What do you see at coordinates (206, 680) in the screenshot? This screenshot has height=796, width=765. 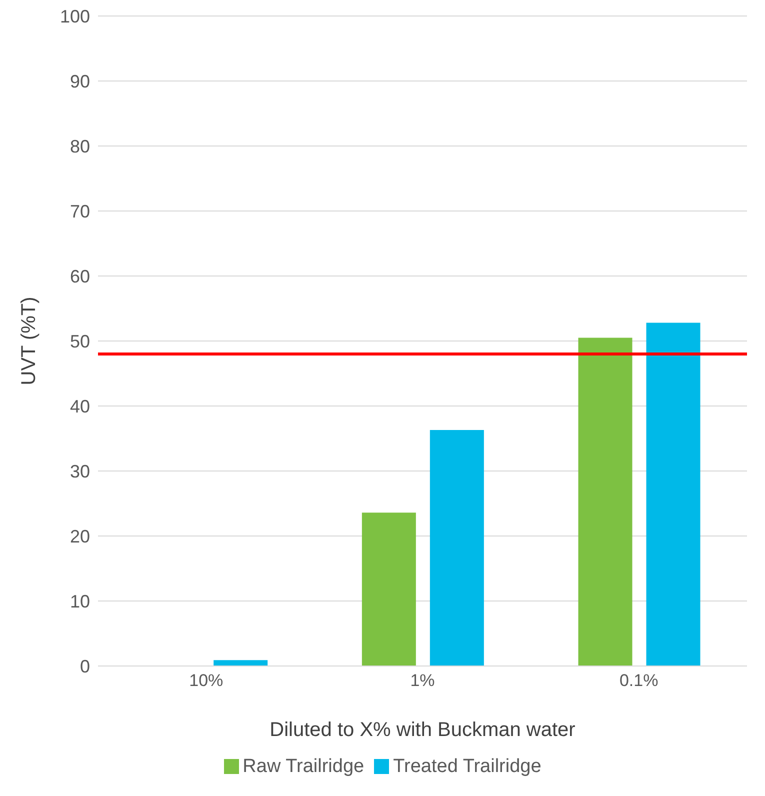 I see `x-tick-label: 10%` at bounding box center [206, 680].